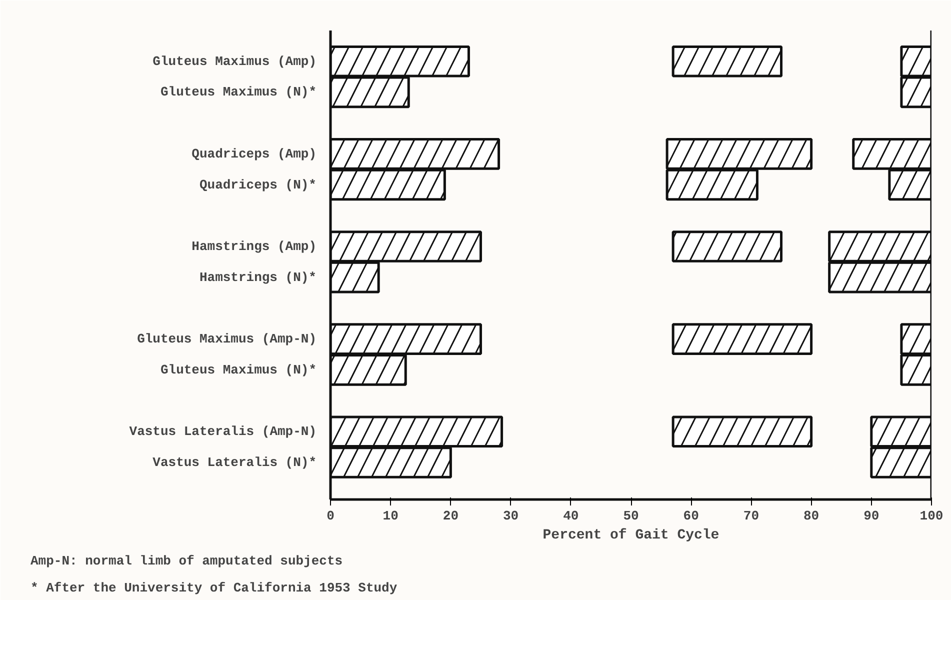 The width and height of the screenshot is (951, 663). What do you see at coordinates (691, 516) in the screenshot?
I see `x-tick-label: 60` at bounding box center [691, 516].